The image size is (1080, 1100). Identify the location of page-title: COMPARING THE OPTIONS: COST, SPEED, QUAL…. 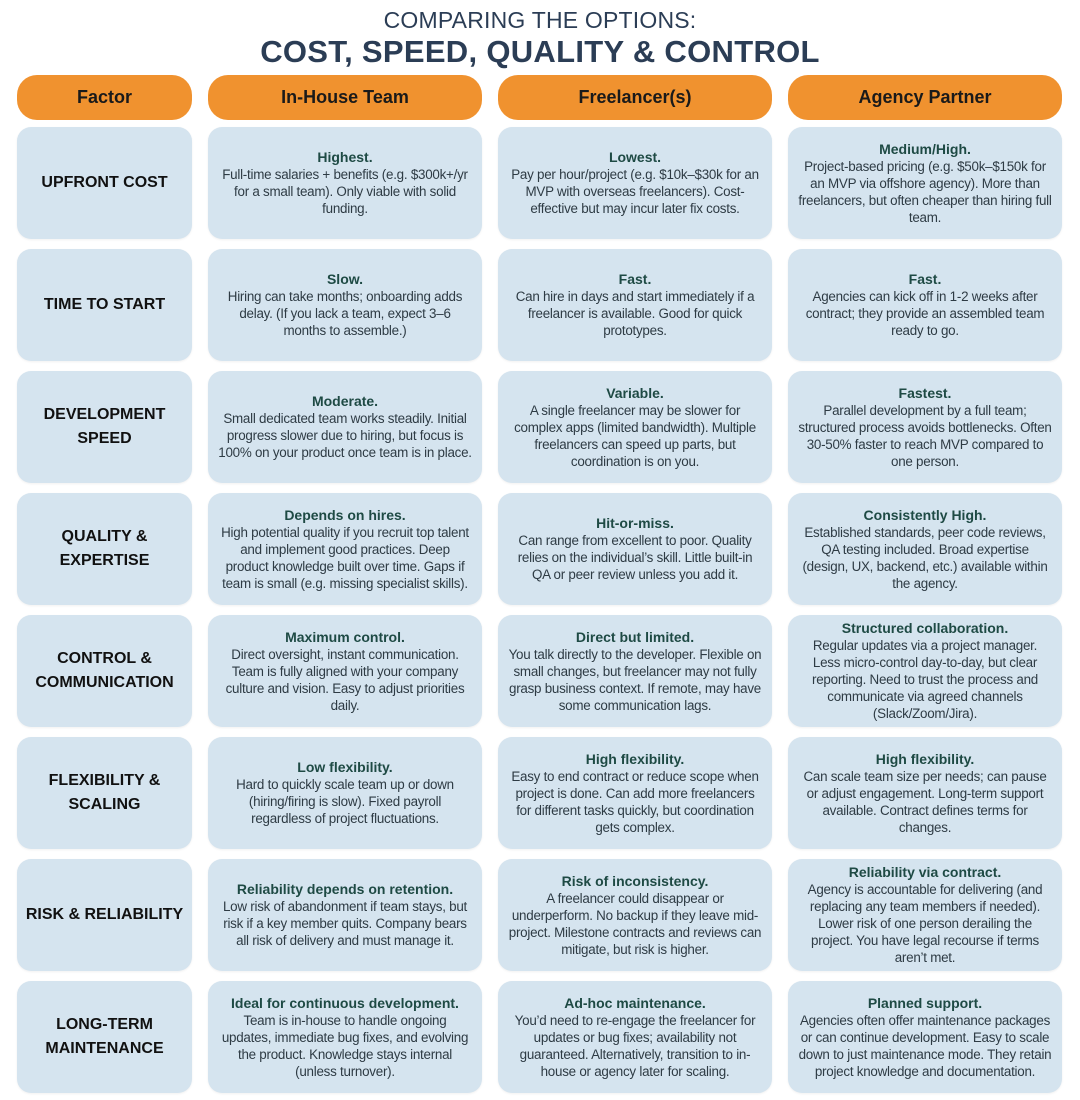
(540, 38).